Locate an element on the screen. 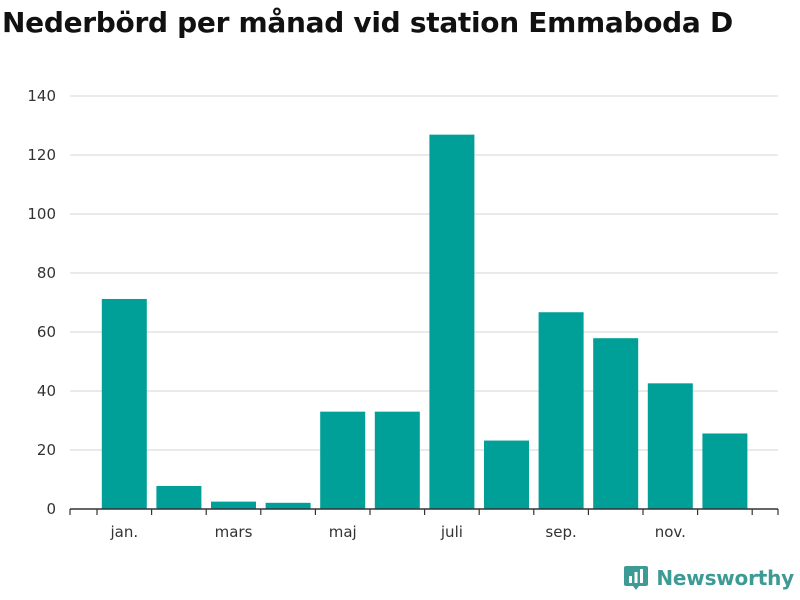  bar-jan is located at coordinates (124, 403).